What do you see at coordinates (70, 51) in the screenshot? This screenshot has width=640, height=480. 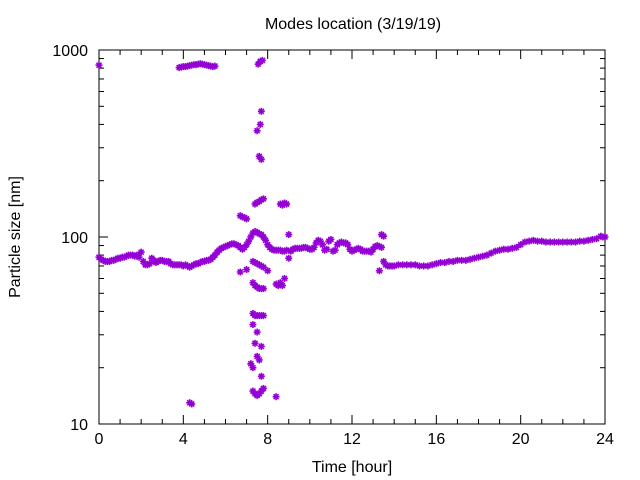 I see `y-tick-label: 1000` at bounding box center [70, 51].